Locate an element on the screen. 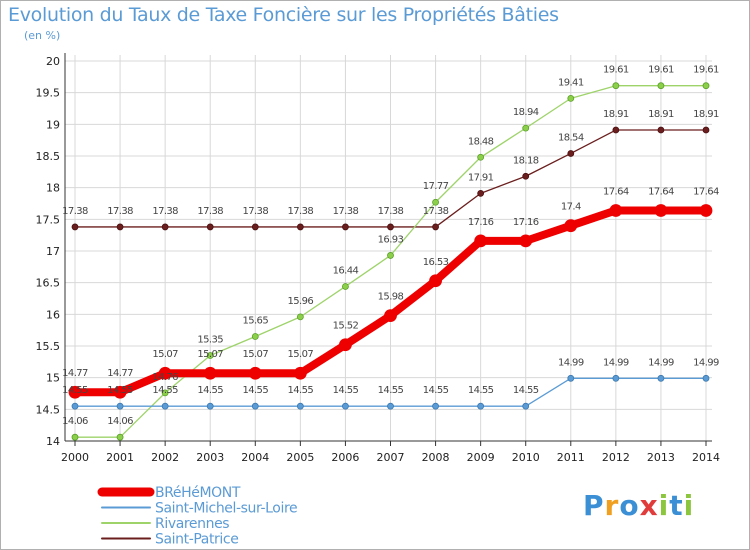 The width and height of the screenshot is (750, 550). y-tick-label: 18.5 is located at coordinates (48, 156).